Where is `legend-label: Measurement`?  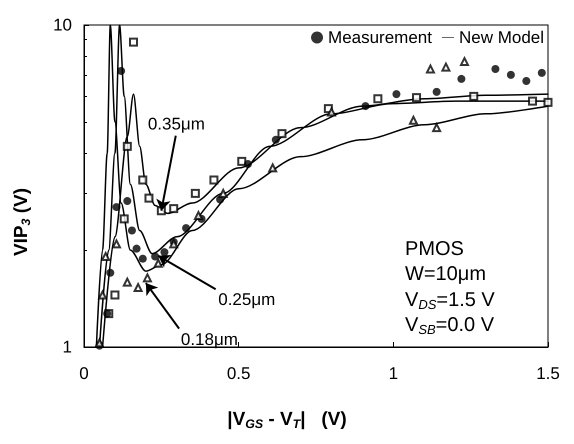 legend-label: Measurement is located at coordinates (380, 37).